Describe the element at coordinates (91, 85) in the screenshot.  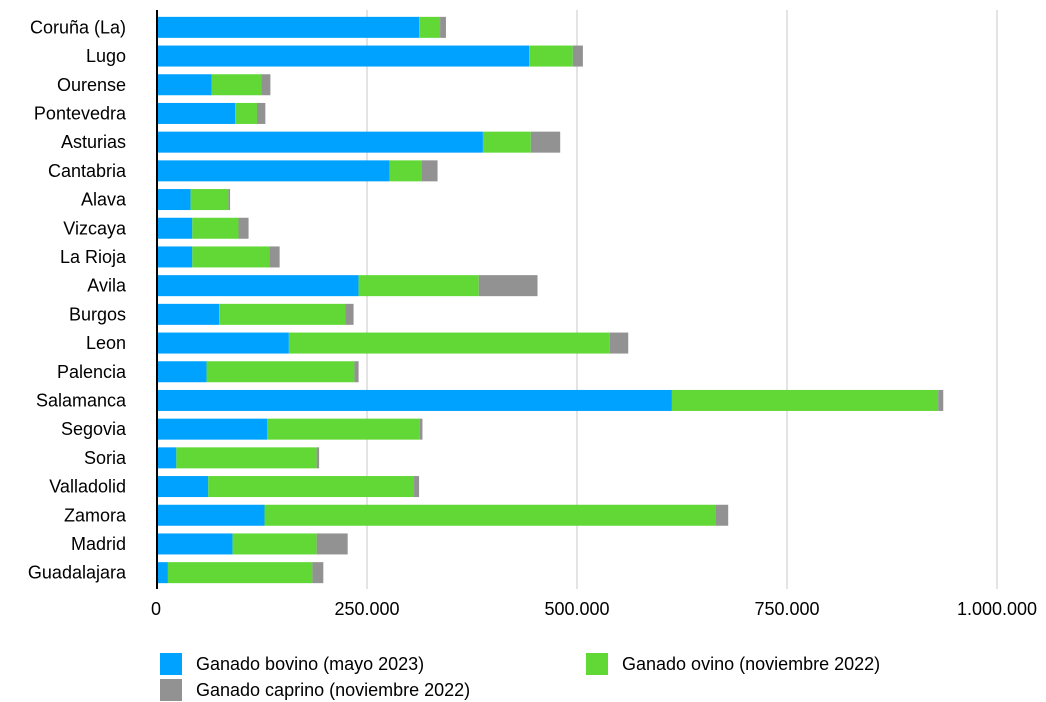
I see `category-label-2: Ourense` at that location.